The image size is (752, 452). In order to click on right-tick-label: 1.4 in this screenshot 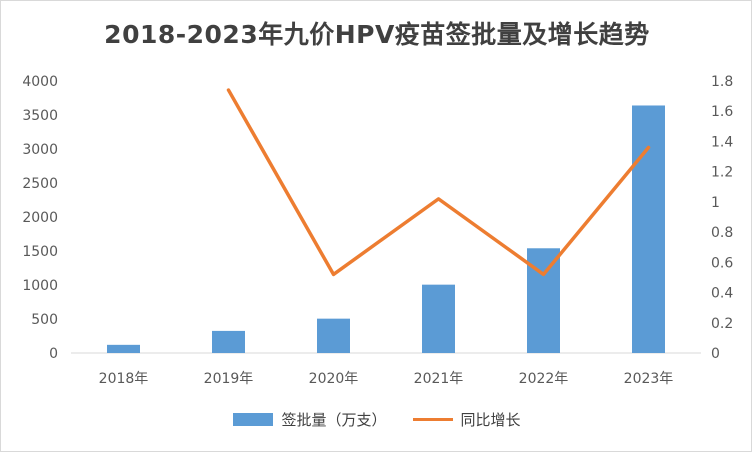, I will do `click(722, 142)`.